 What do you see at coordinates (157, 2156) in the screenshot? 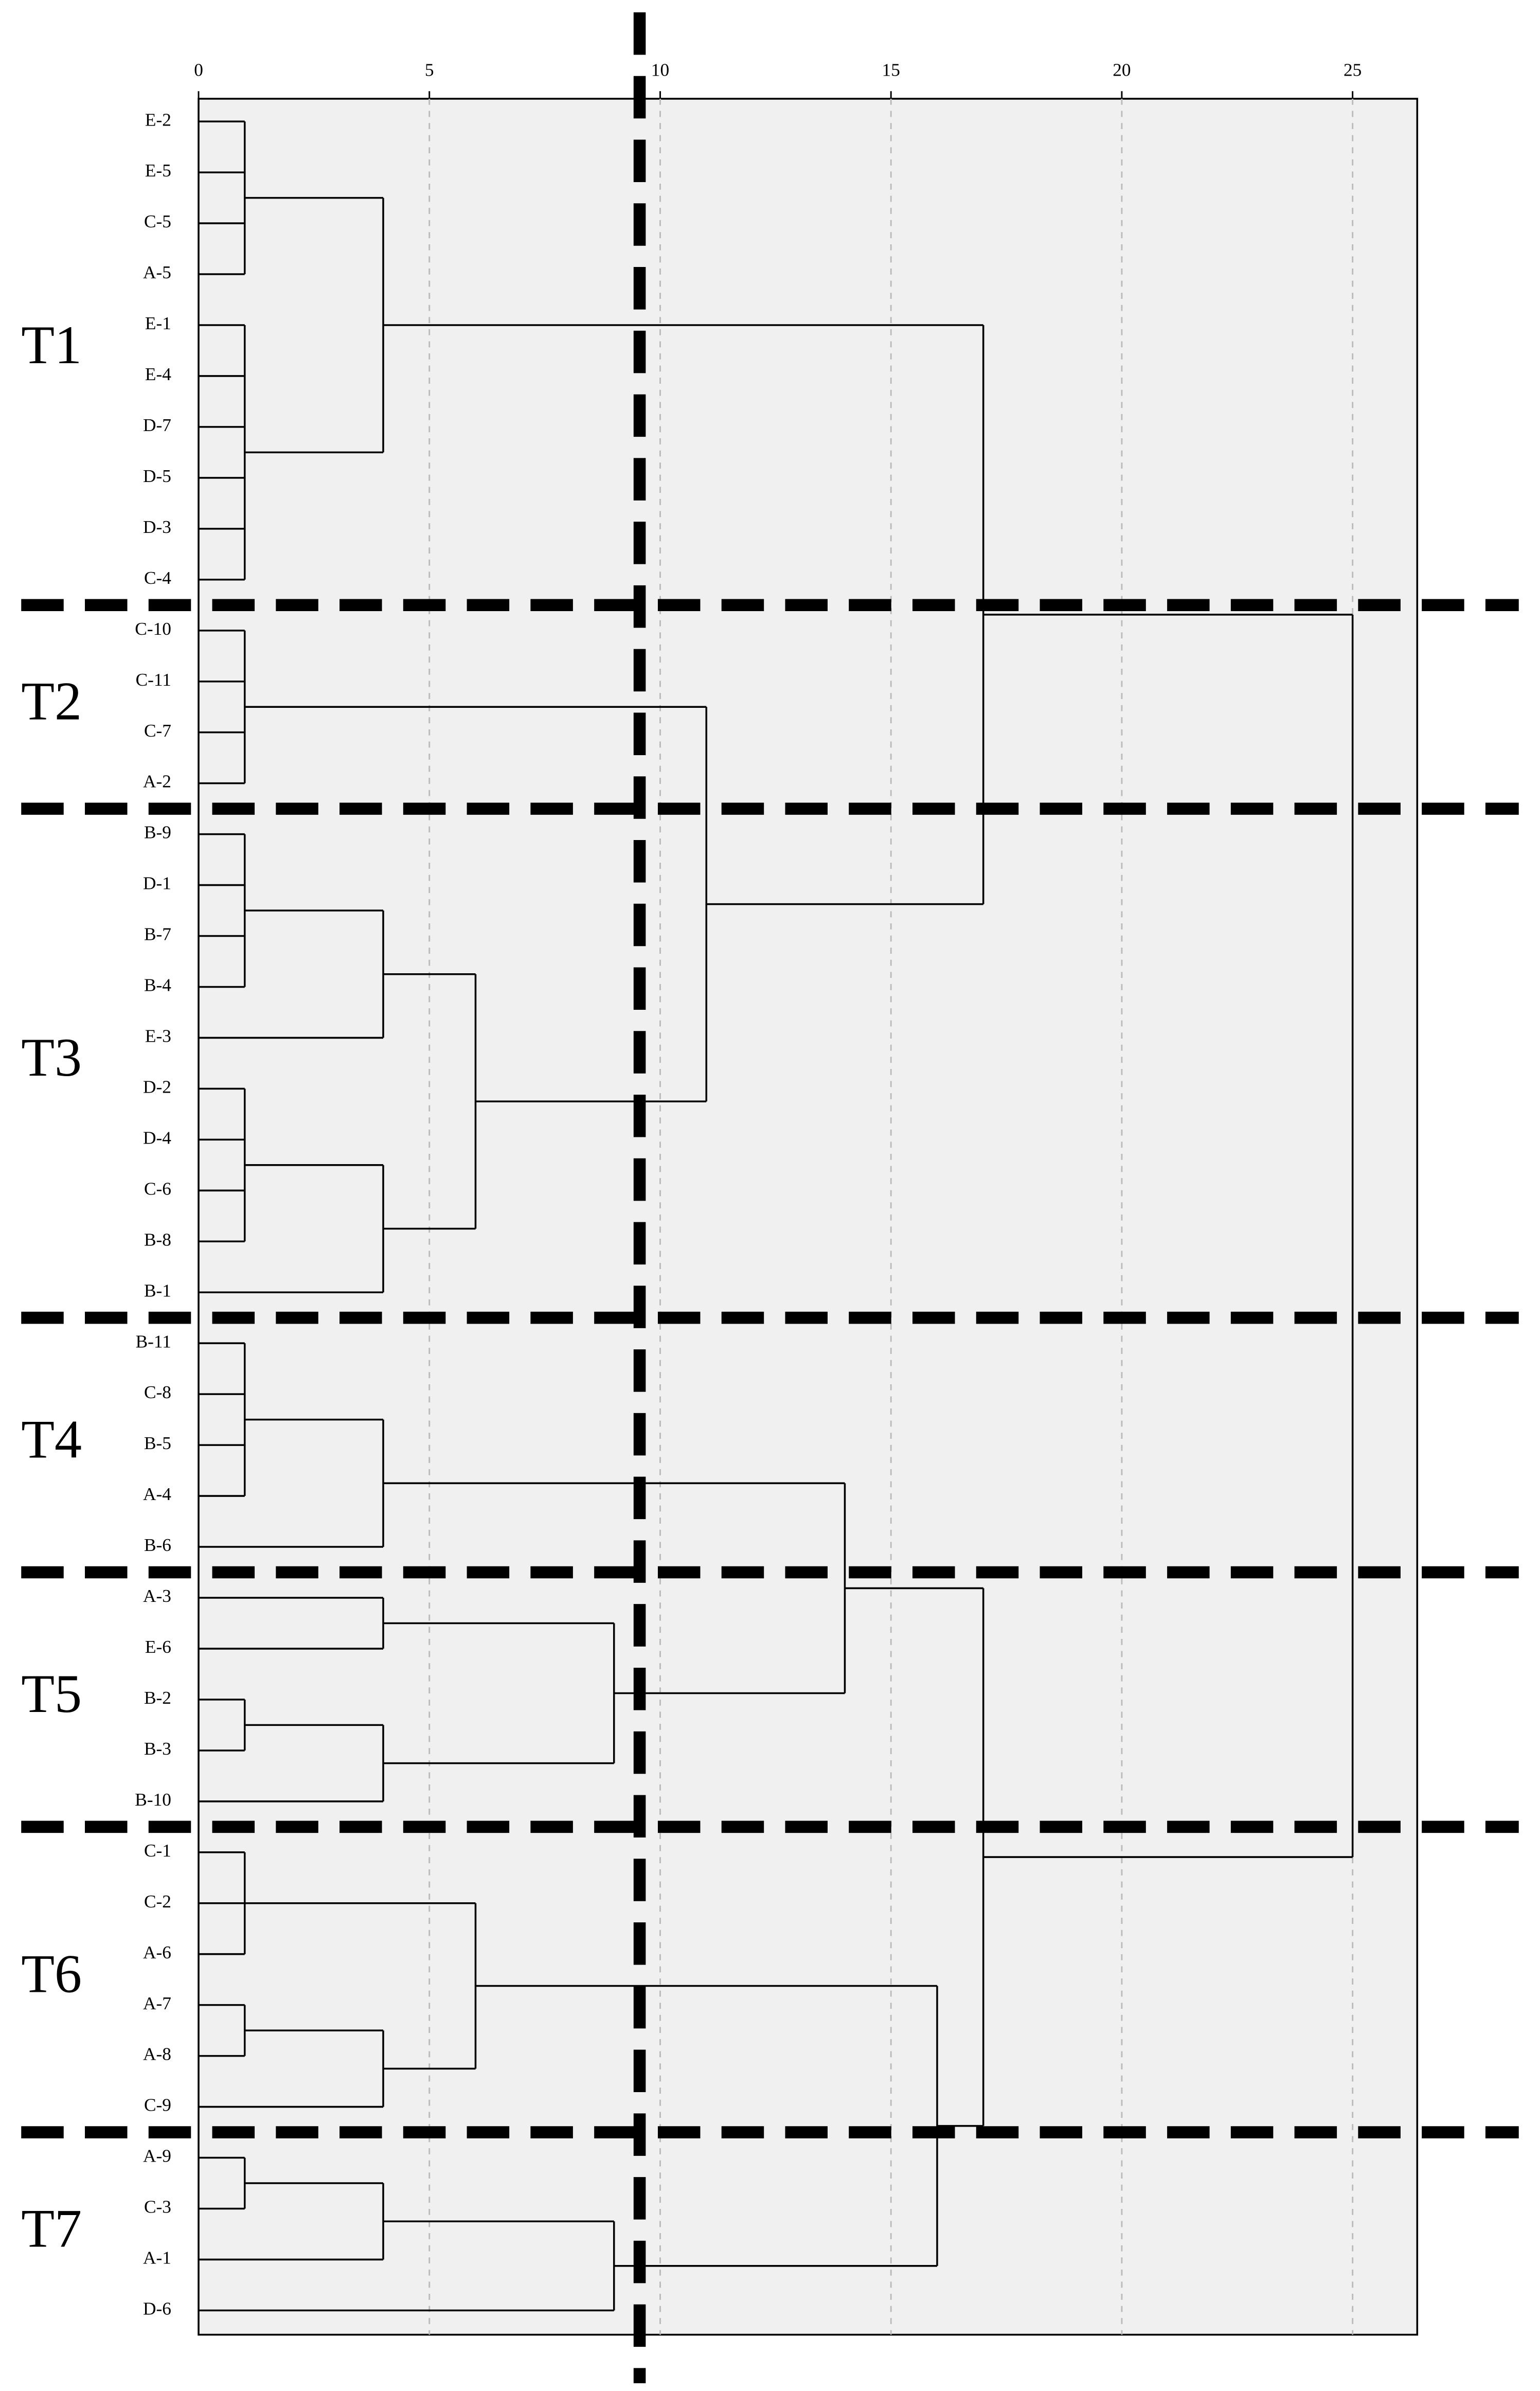
I see `leaf-label: A-9` at bounding box center [157, 2156].